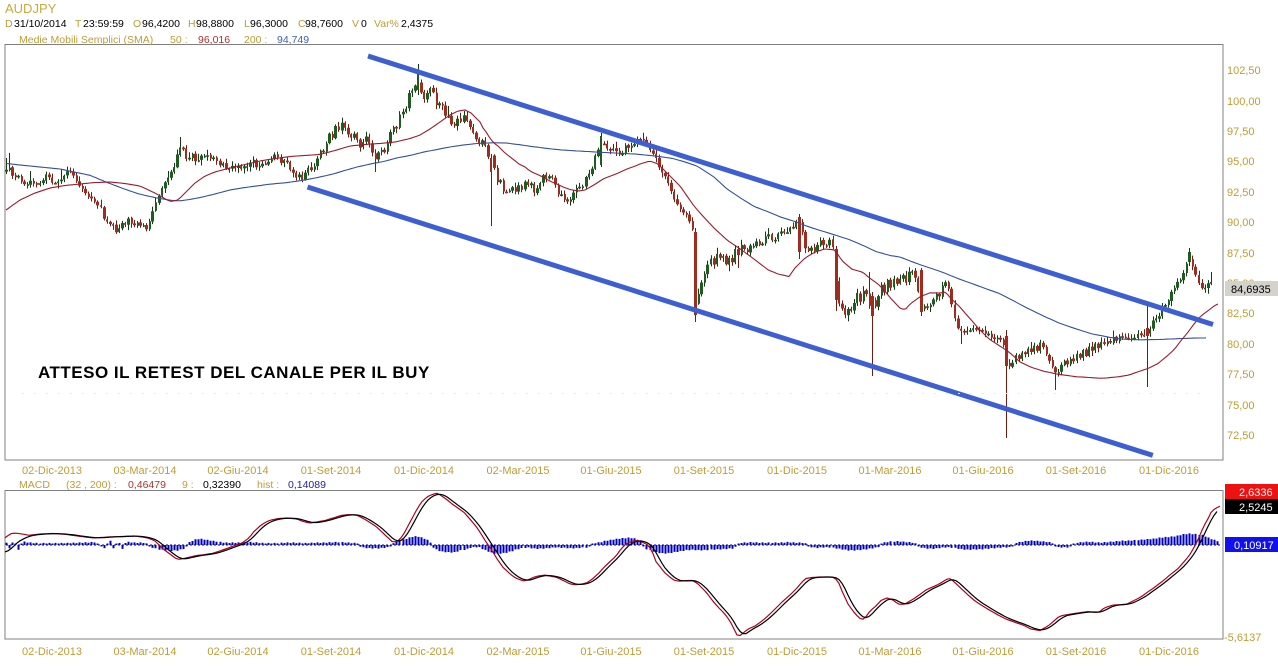 This screenshot has height=668, width=1278. I want to click on svg-text: hist :, so click(268, 485).